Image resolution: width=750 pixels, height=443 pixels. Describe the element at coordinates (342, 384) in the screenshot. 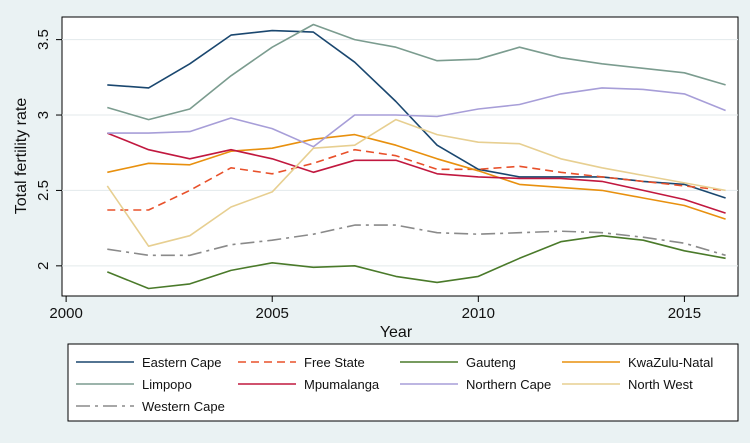

I see `legend-label-mpumalanga: Mpumalanga` at that location.